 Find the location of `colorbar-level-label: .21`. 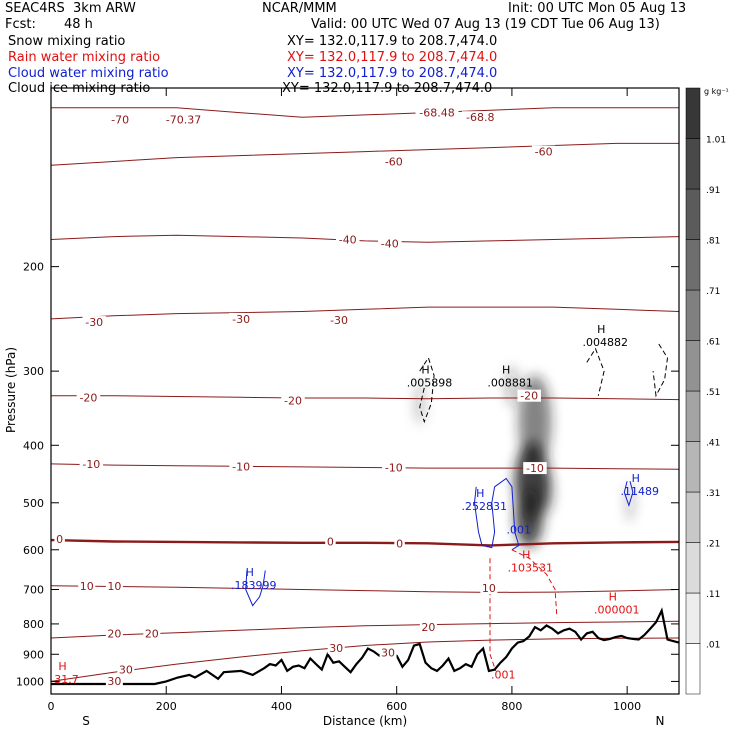

colorbar-level-label: .21 is located at coordinates (713, 545).